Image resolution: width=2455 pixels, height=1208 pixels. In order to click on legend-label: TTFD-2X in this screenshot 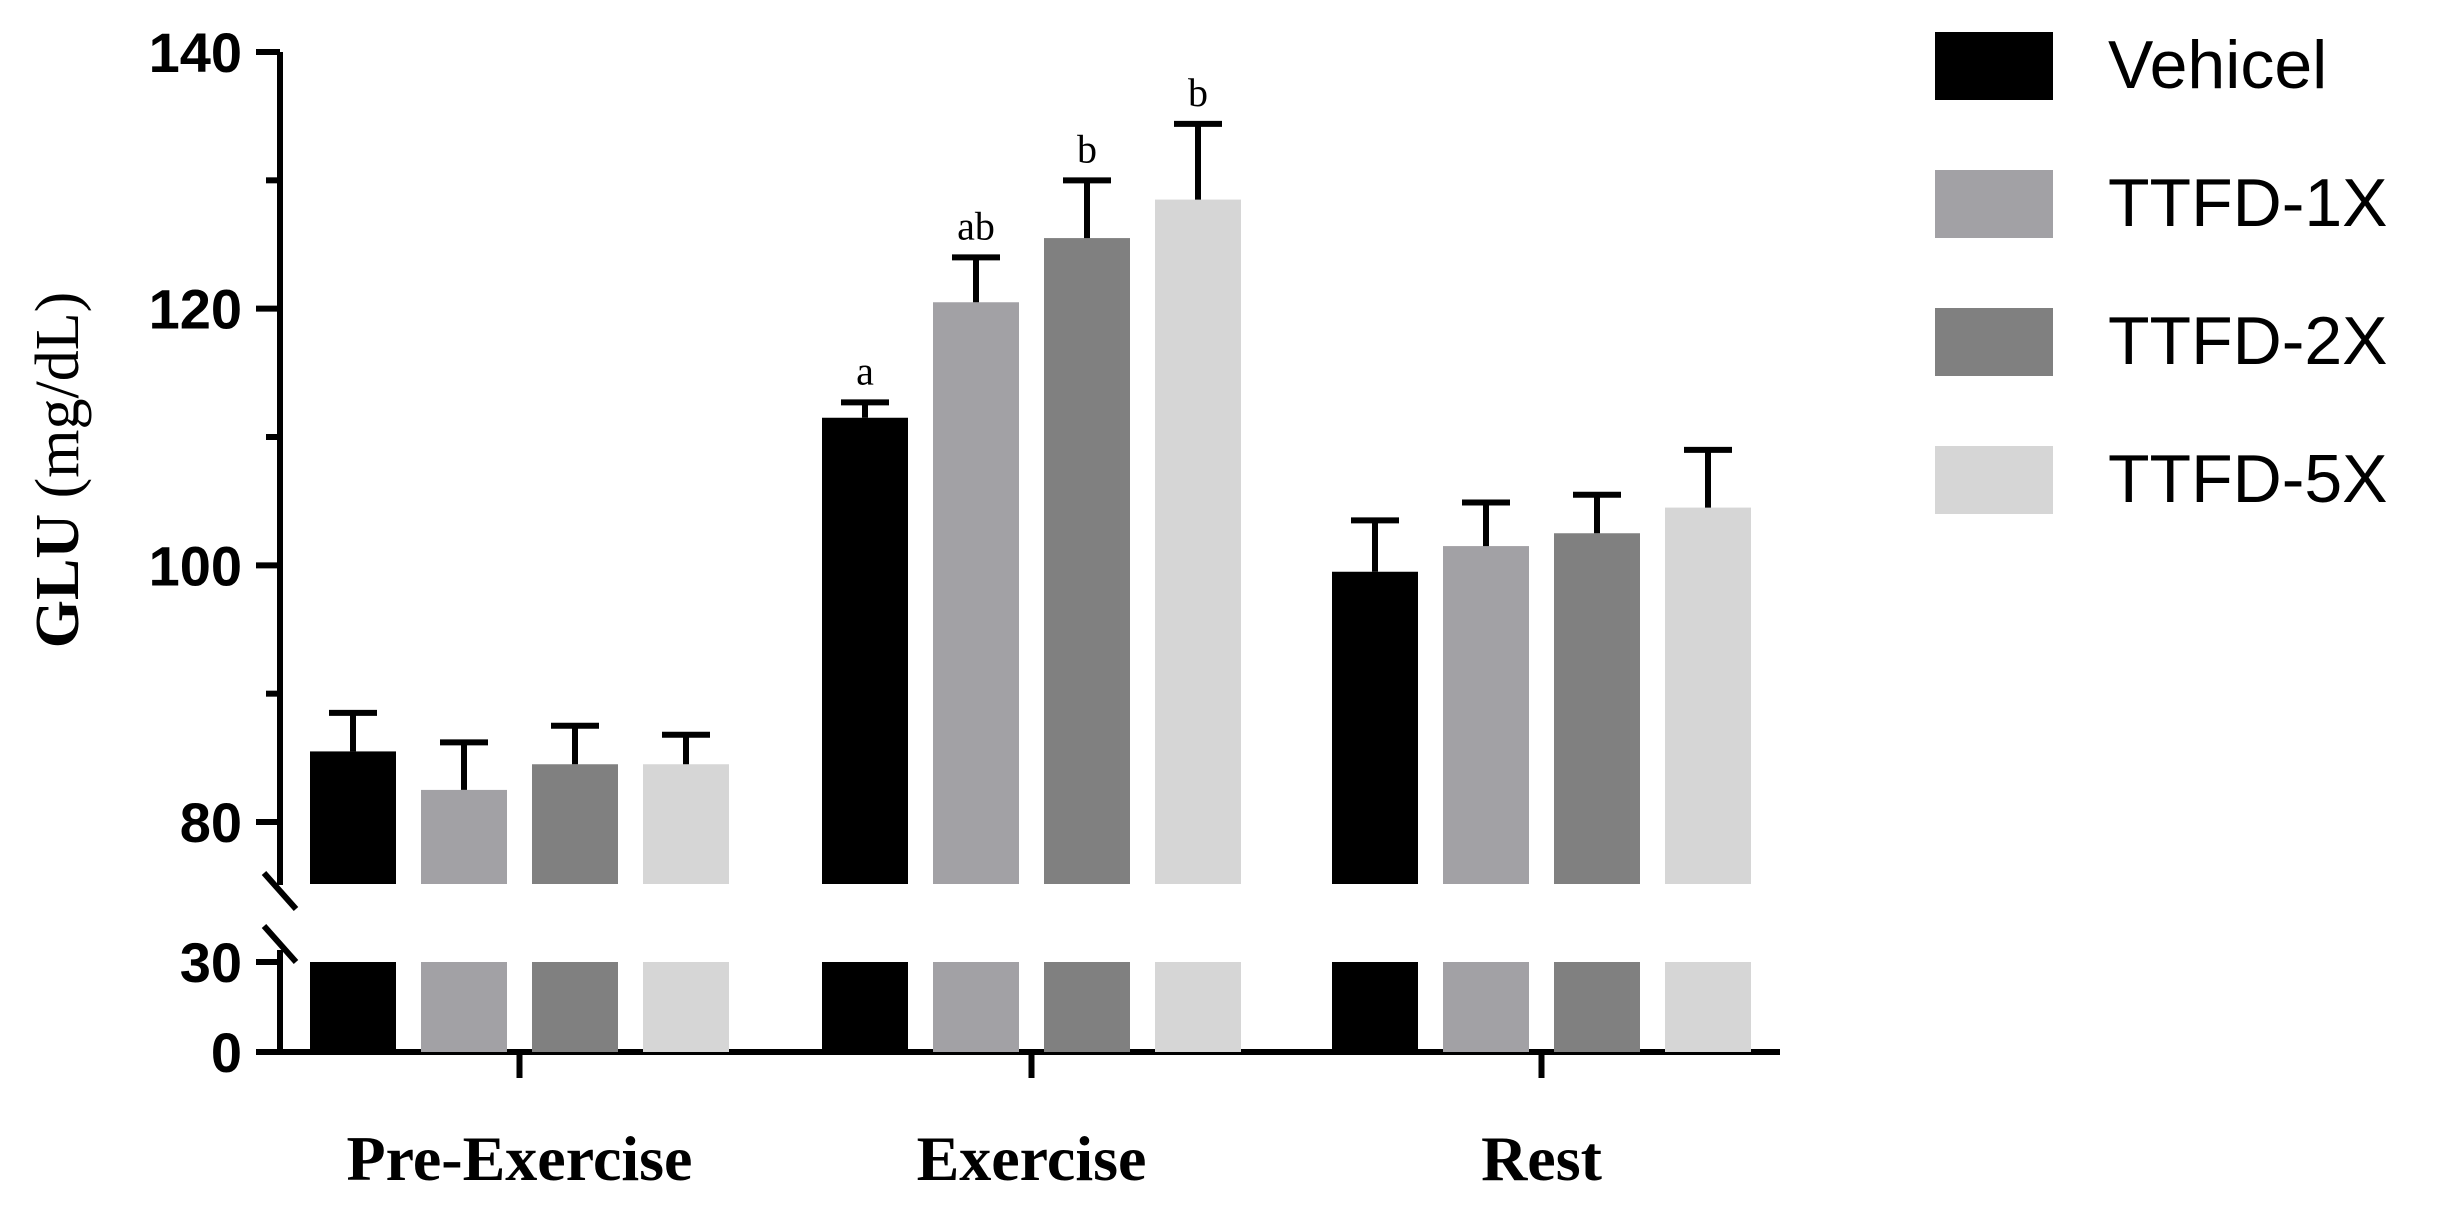, I will do `click(2248, 341)`.